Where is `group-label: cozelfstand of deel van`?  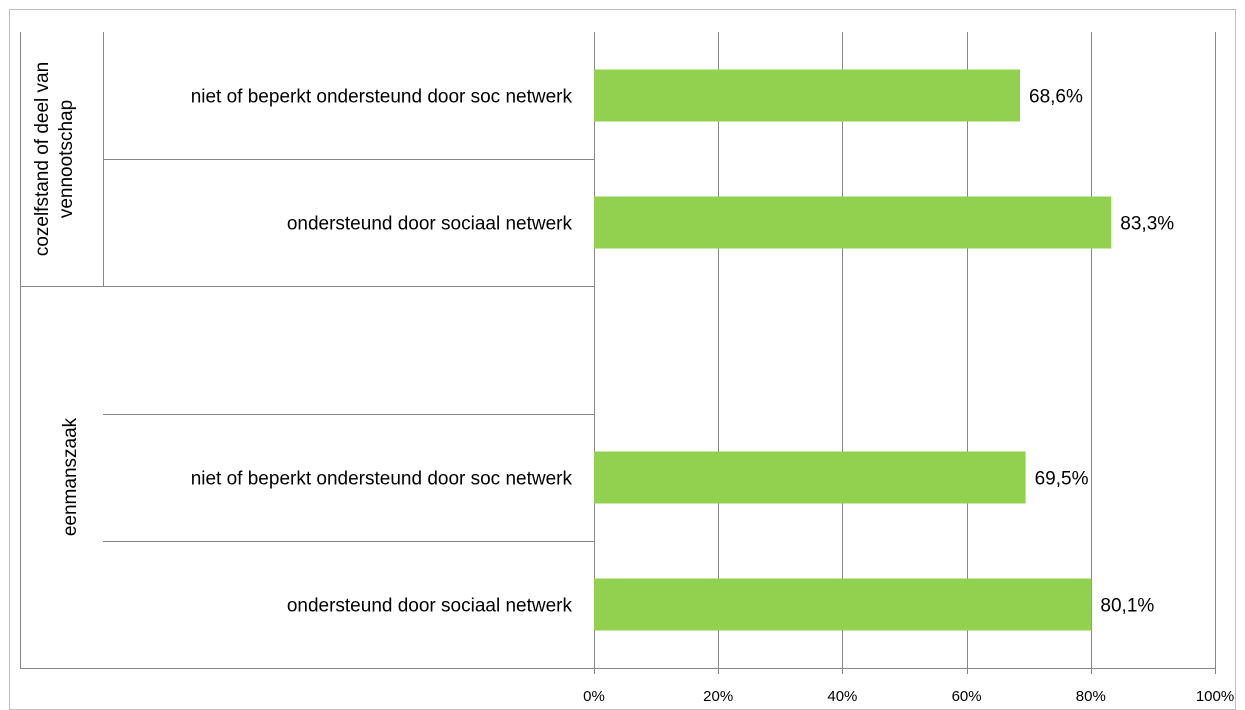
group-label: cozelfstand of deel van is located at coordinates (42, 159).